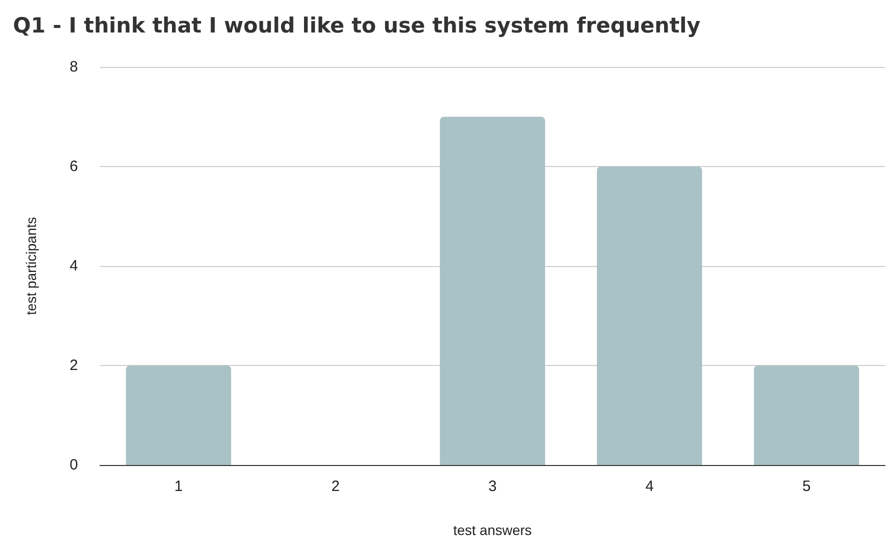 The height and width of the screenshot is (542, 889). I want to click on y-tick-label: 0, so click(74, 465).